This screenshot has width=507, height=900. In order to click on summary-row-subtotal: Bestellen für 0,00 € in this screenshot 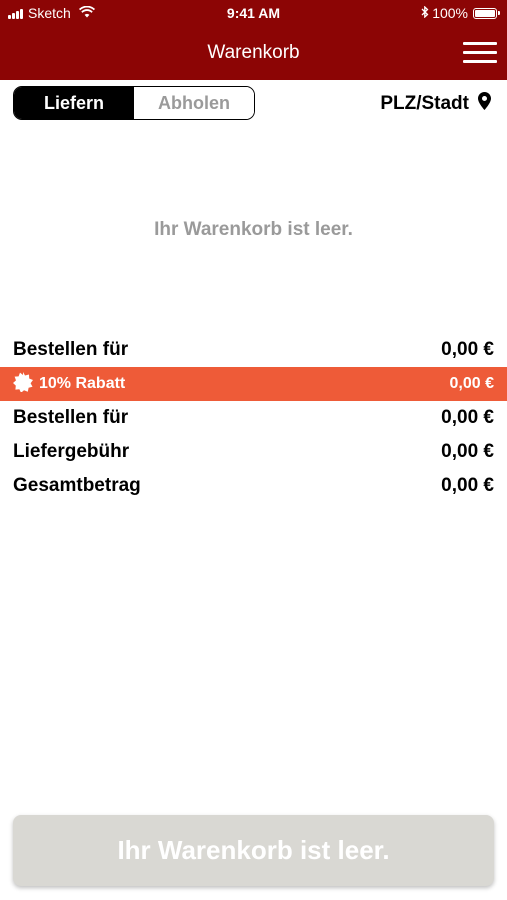, I will do `click(253, 350)`.